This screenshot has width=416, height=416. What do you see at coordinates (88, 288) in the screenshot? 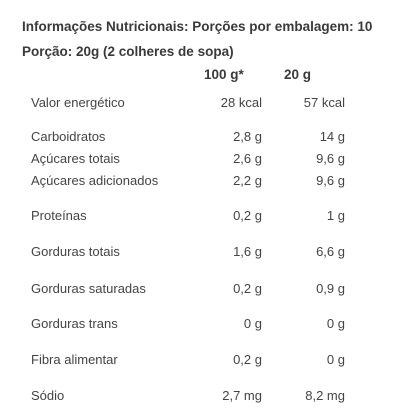
I see `nutrient-label: Gorduras saturadas` at bounding box center [88, 288].